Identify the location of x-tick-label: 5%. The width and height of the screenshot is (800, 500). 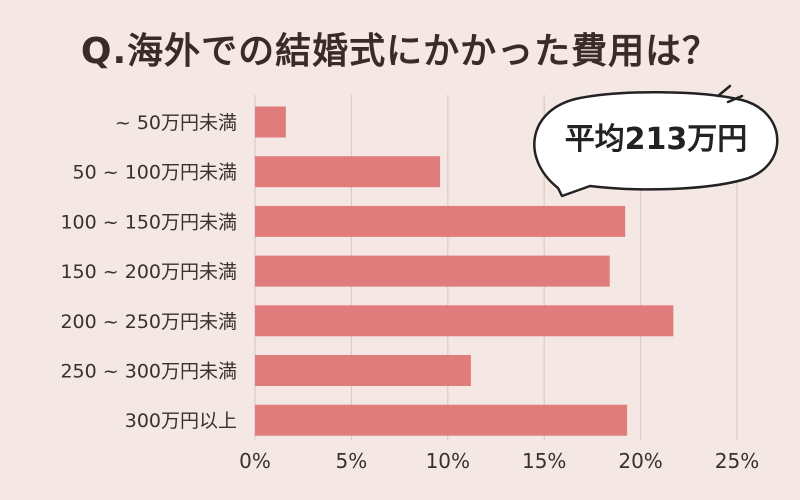
(352, 461).